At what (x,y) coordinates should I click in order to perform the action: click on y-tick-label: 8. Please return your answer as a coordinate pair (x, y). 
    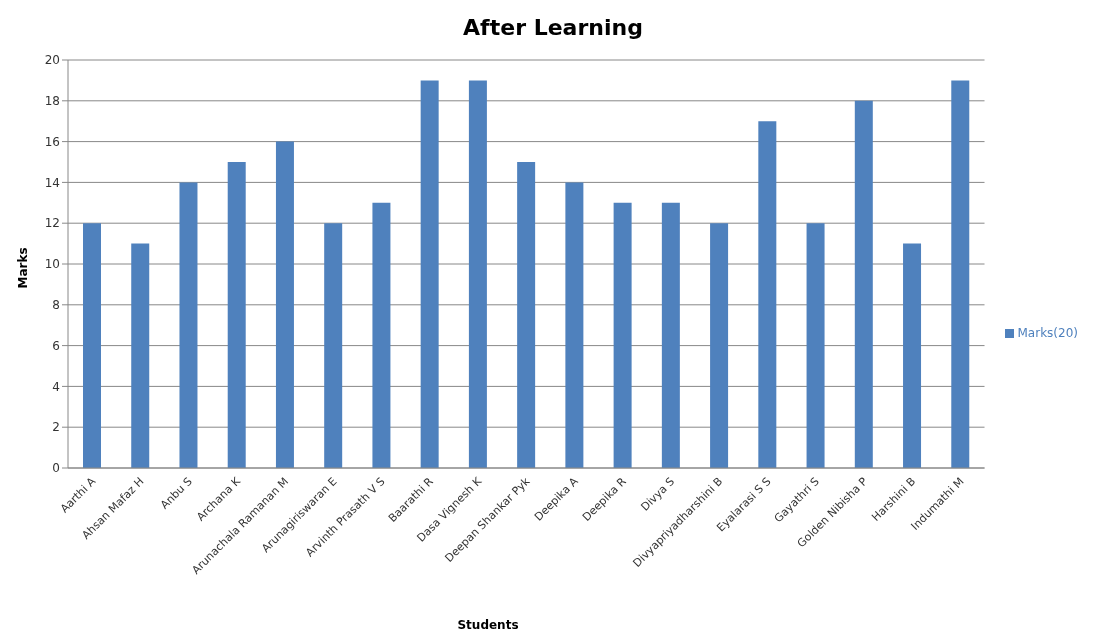
    Looking at the image, I should click on (56, 305).